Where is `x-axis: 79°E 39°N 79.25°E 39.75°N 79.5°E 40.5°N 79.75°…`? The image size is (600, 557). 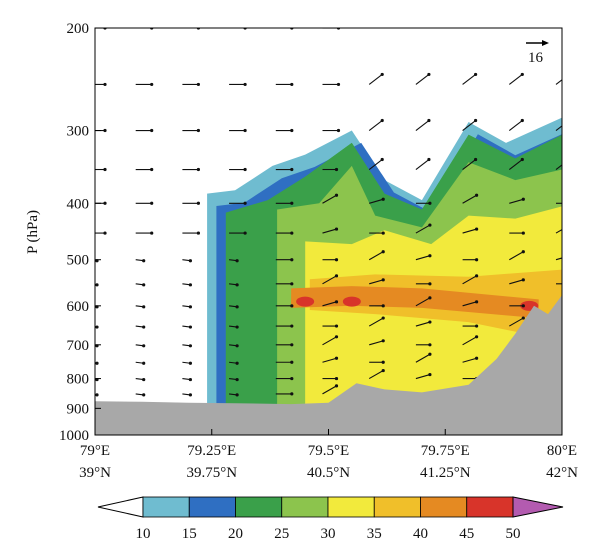
x-axis: 79°E 39°N 79.25°E 39.75°N 79.5°E 40.5°N 79.75°… is located at coordinates (328, 455).